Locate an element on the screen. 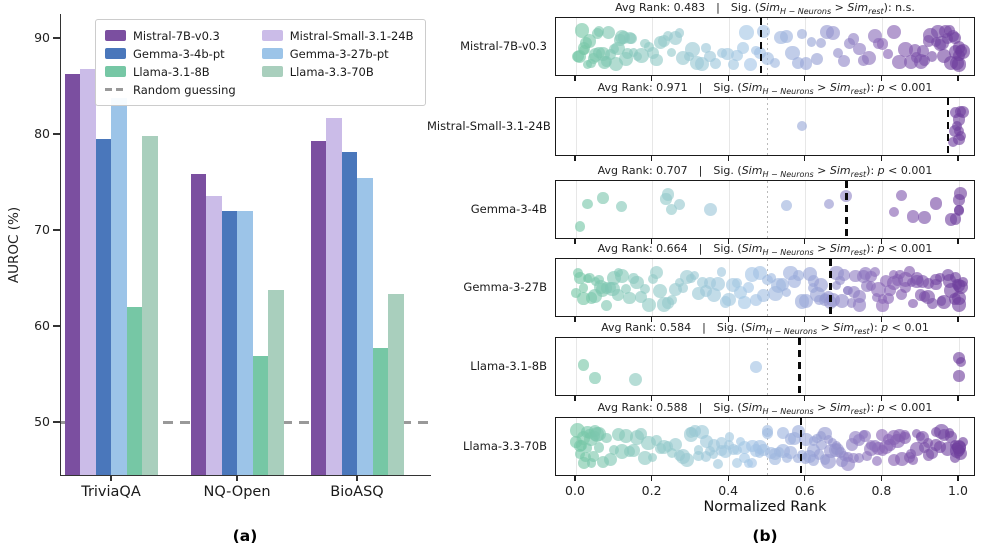  legend-label: Random guessing is located at coordinates (184, 89).